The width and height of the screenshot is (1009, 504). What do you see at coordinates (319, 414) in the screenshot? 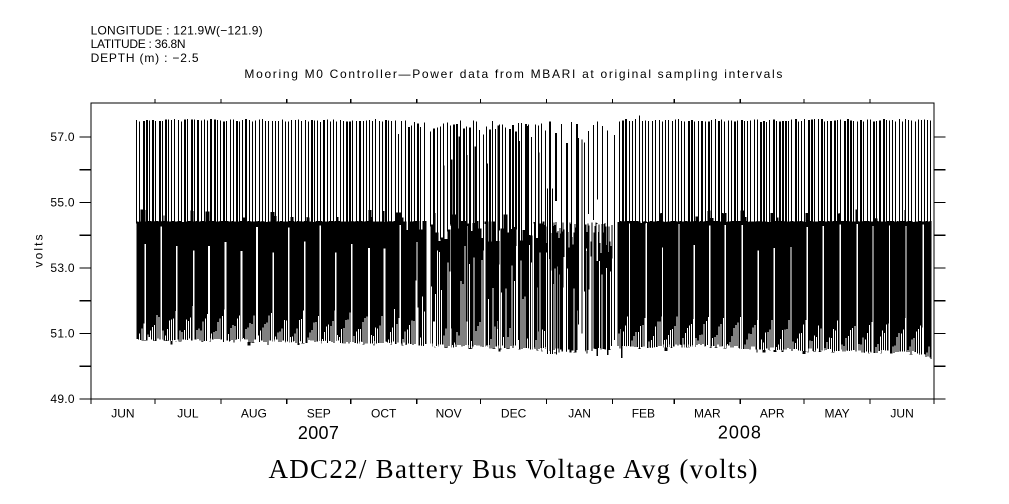
I see `svg-text: SEP` at bounding box center [319, 414].